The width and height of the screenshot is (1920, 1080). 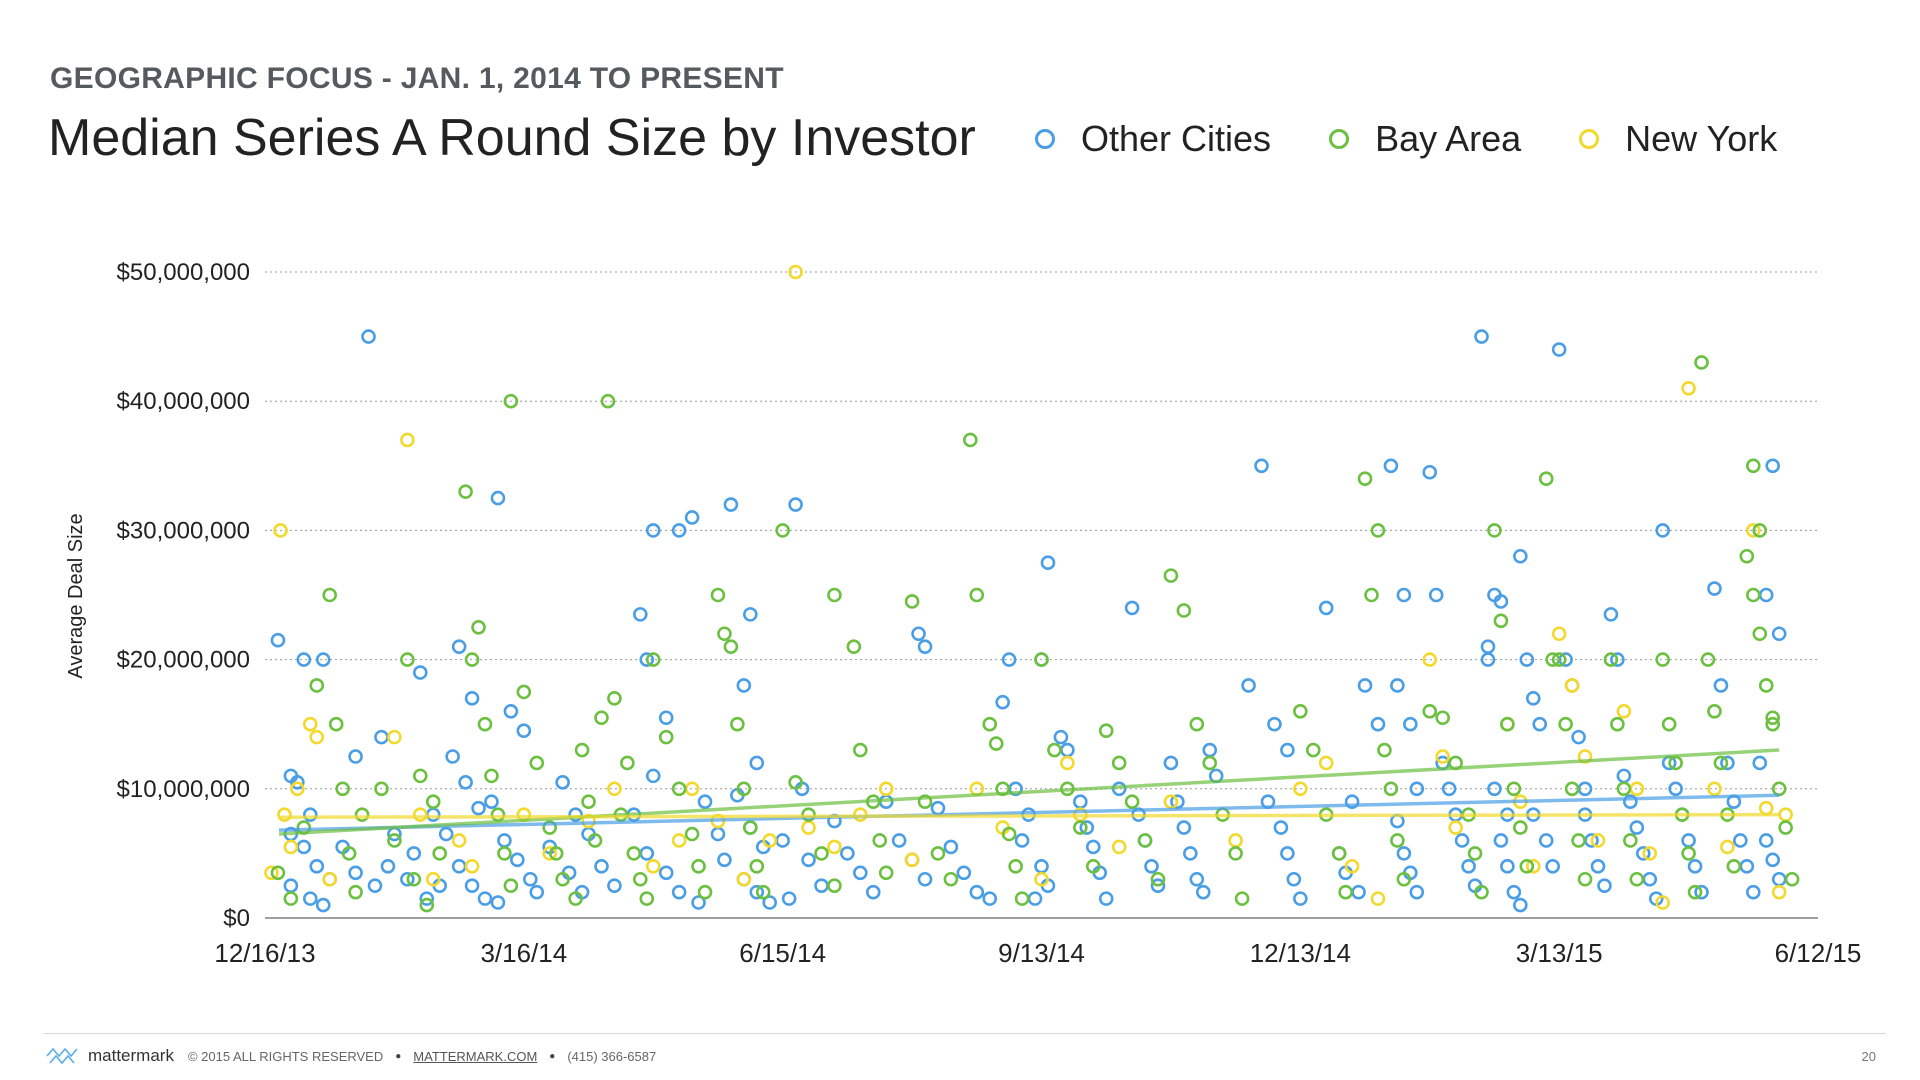 I want to click on y-tick-label: $10,000,000, so click(x=183, y=789).